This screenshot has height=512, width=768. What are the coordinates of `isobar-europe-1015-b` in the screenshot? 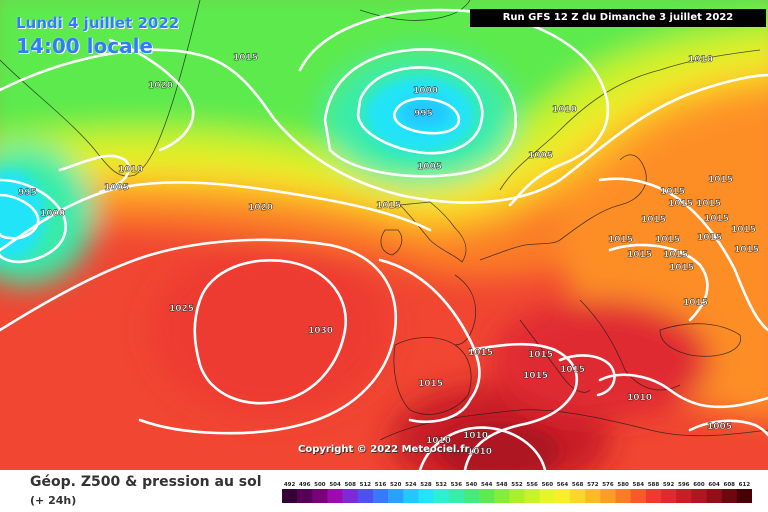 It's located at (521, 406).